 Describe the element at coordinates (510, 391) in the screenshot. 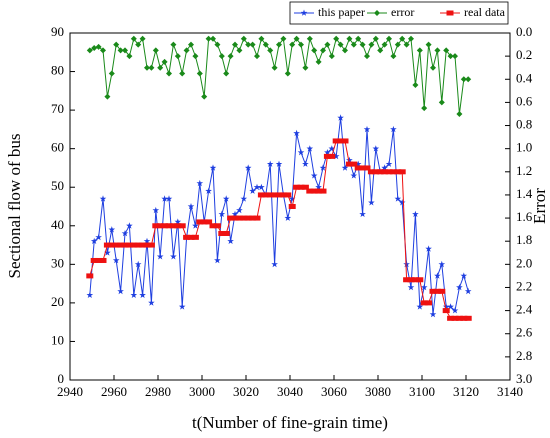

I see `x-tick-label: 3140` at that location.